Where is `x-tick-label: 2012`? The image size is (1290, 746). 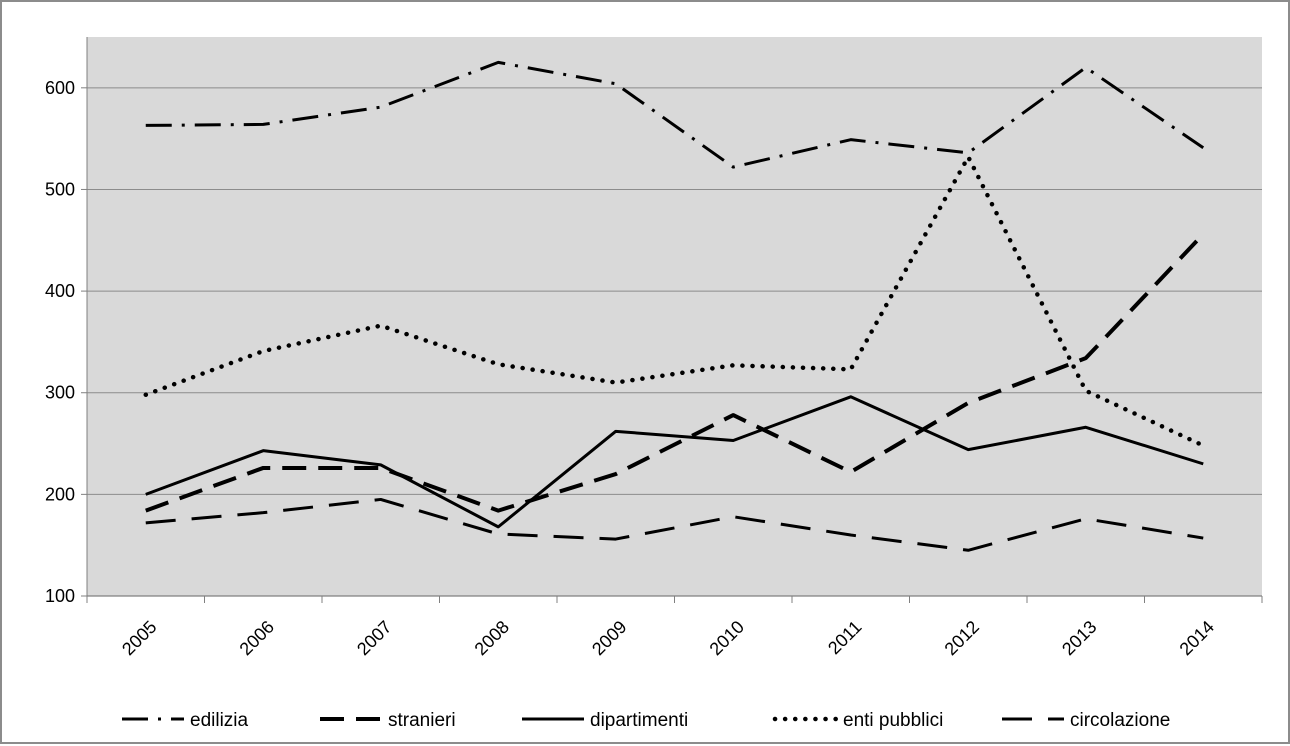 x-tick-label: 2012 is located at coordinates (962, 638).